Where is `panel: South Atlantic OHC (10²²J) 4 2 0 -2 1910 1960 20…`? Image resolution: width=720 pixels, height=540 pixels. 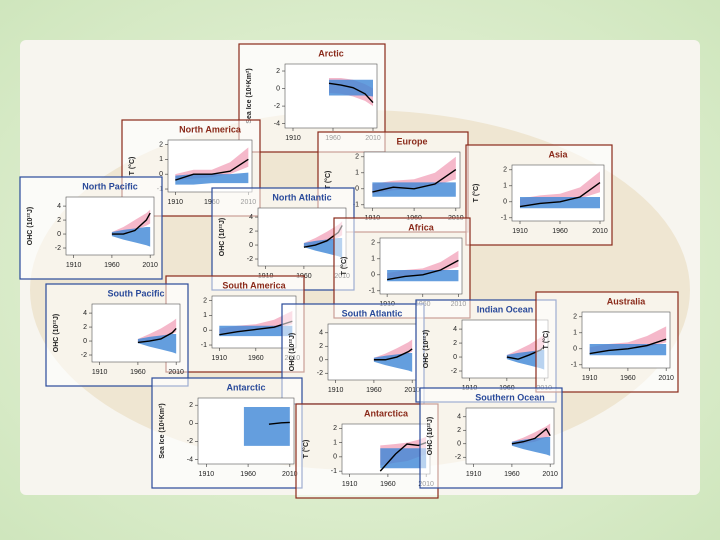
panel: South Atlantic OHC (10²²J) 4 2 0 -2 1910 1960 20… is located at coordinates (353, 354).